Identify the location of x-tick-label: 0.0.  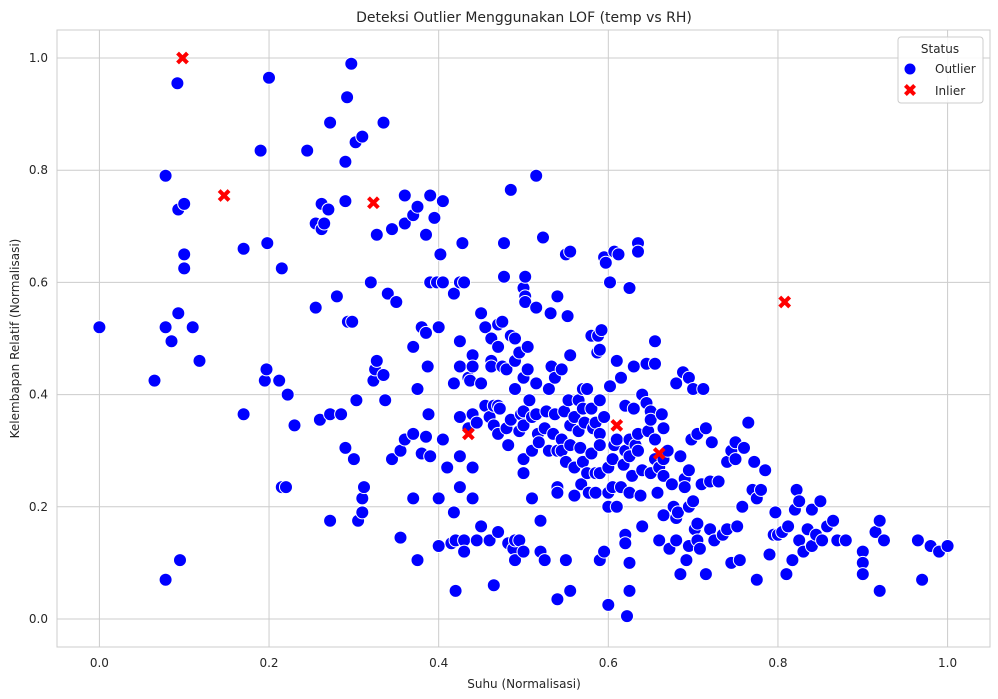
(99, 663).